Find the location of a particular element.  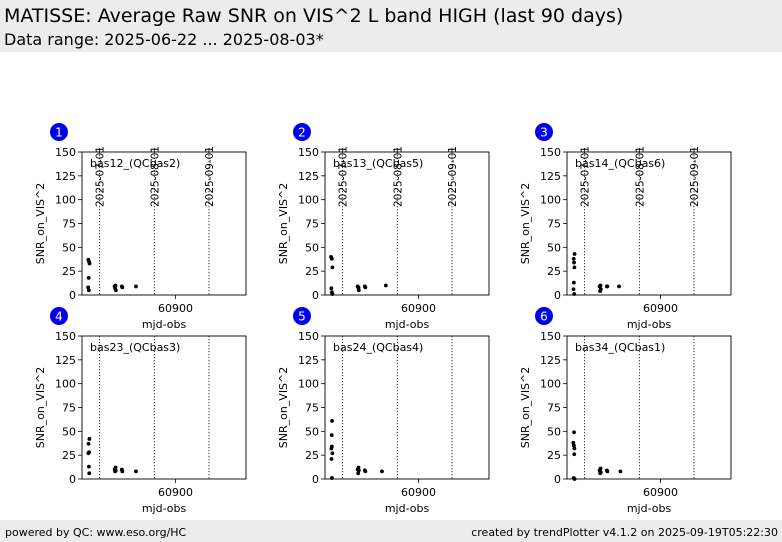

panel-label: bas24_(QCbas4) is located at coordinates (378, 347).